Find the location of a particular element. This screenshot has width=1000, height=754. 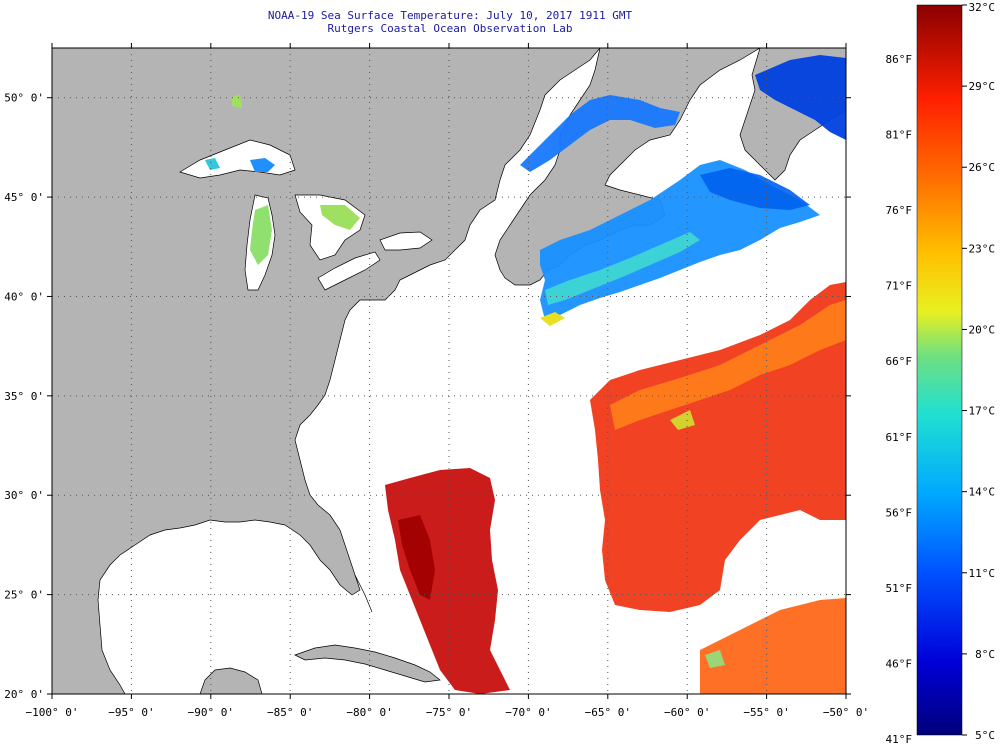

colorbar-celsius-label: 32°C is located at coordinates (982, 7).